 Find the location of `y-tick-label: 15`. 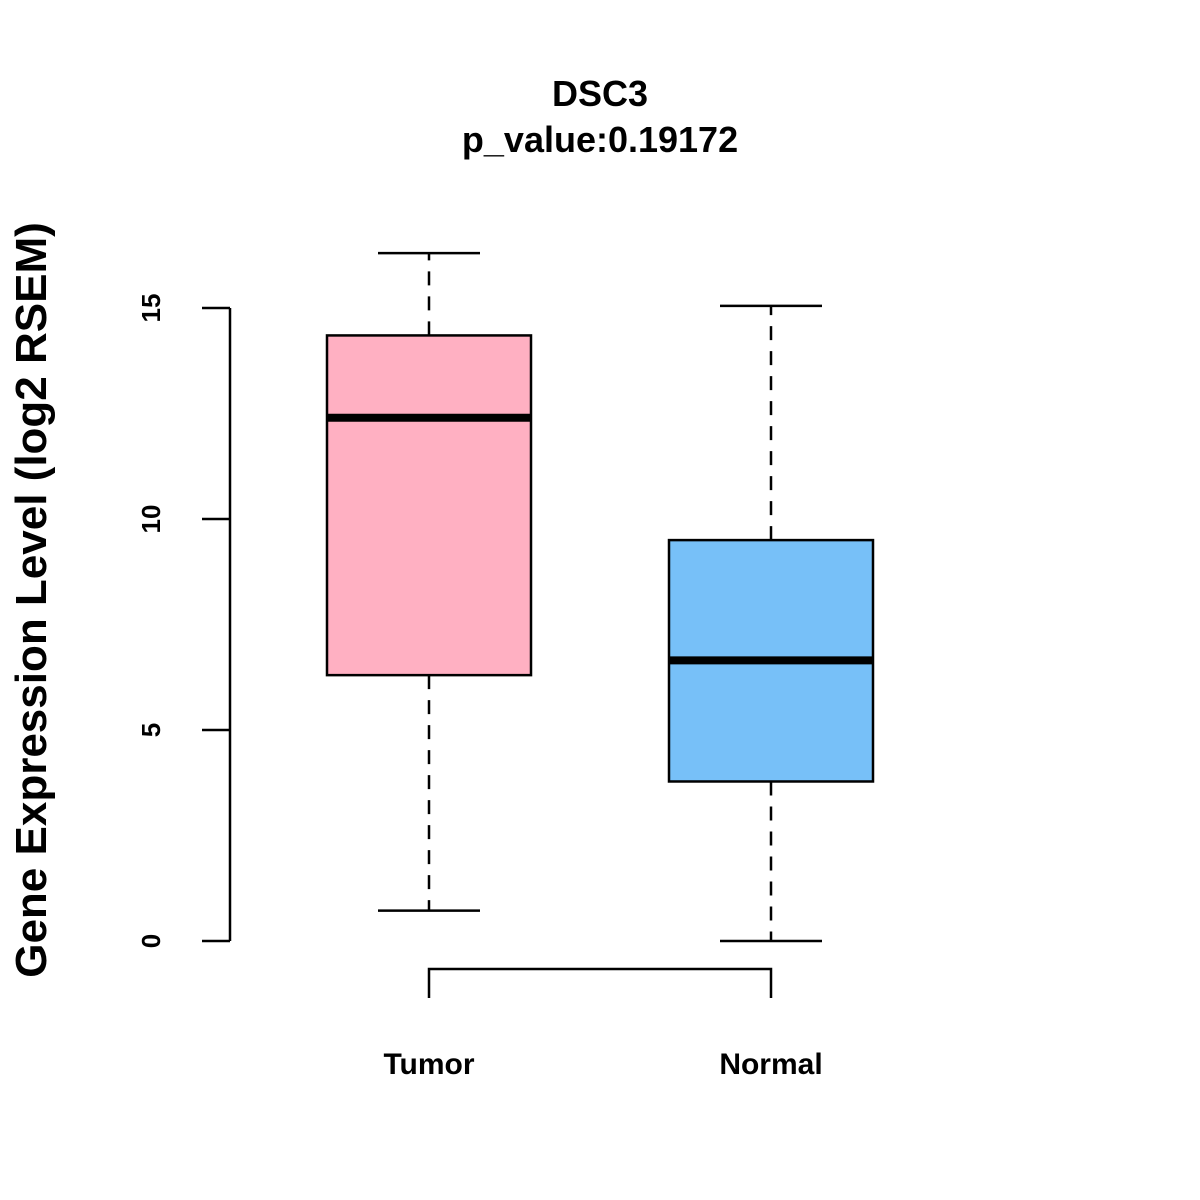

y-tick-label: 15 is located at coordinates (151, 308).